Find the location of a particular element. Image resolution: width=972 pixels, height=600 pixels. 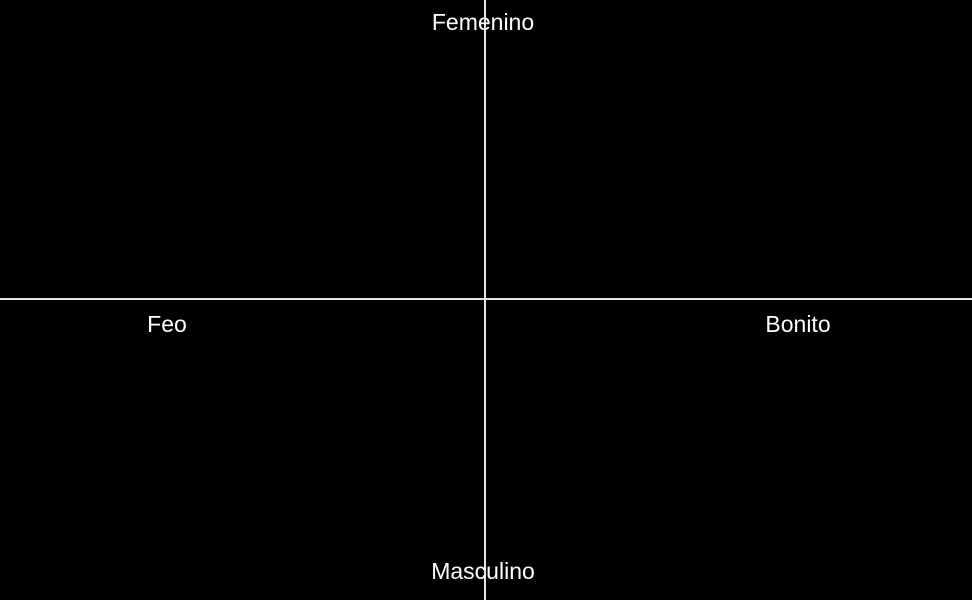

axis-label-left: Feo is located at coordinates (167, 324).